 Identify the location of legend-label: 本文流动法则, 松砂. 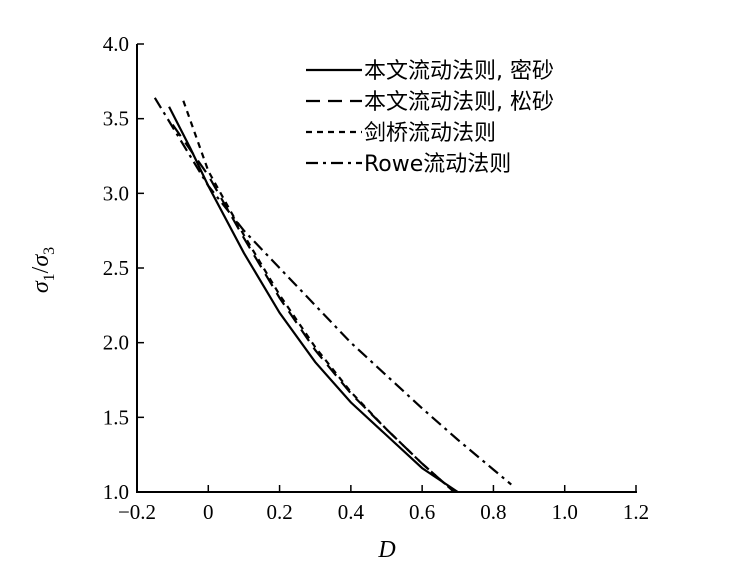
(459, 102).